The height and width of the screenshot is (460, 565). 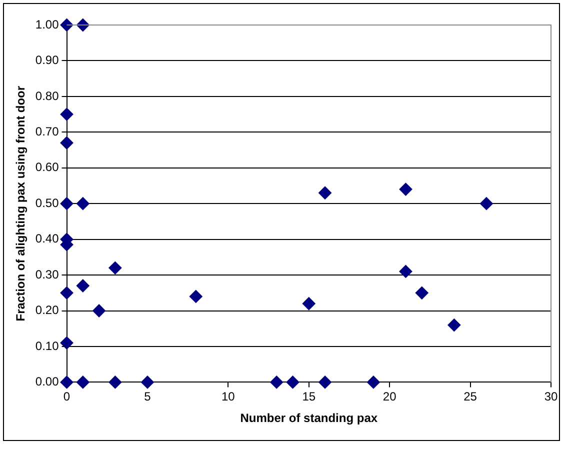 I want to click on y-tick-label: 0.70, so click(x=47, y=131).